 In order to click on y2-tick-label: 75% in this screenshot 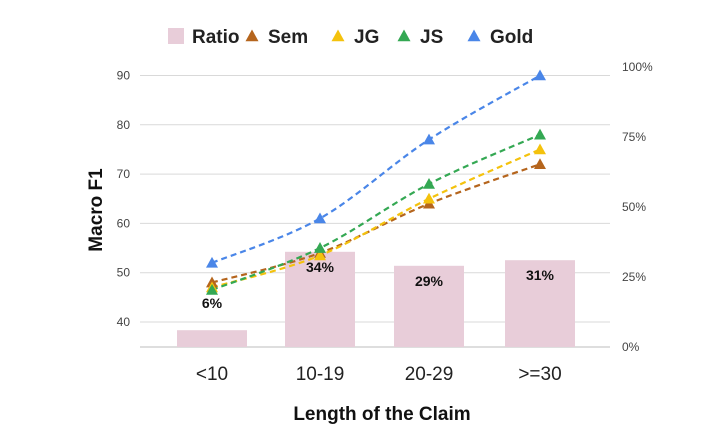, I will do `click(634, 137)`.